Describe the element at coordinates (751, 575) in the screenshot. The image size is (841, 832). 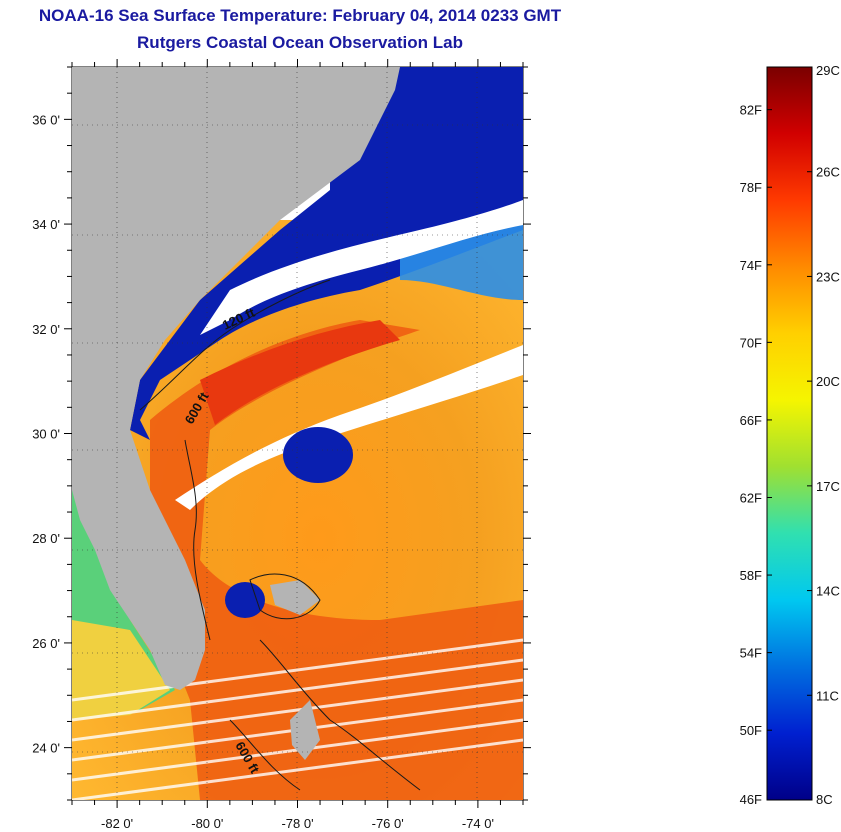
I see `colorbar-f-label: 58F` at that location.